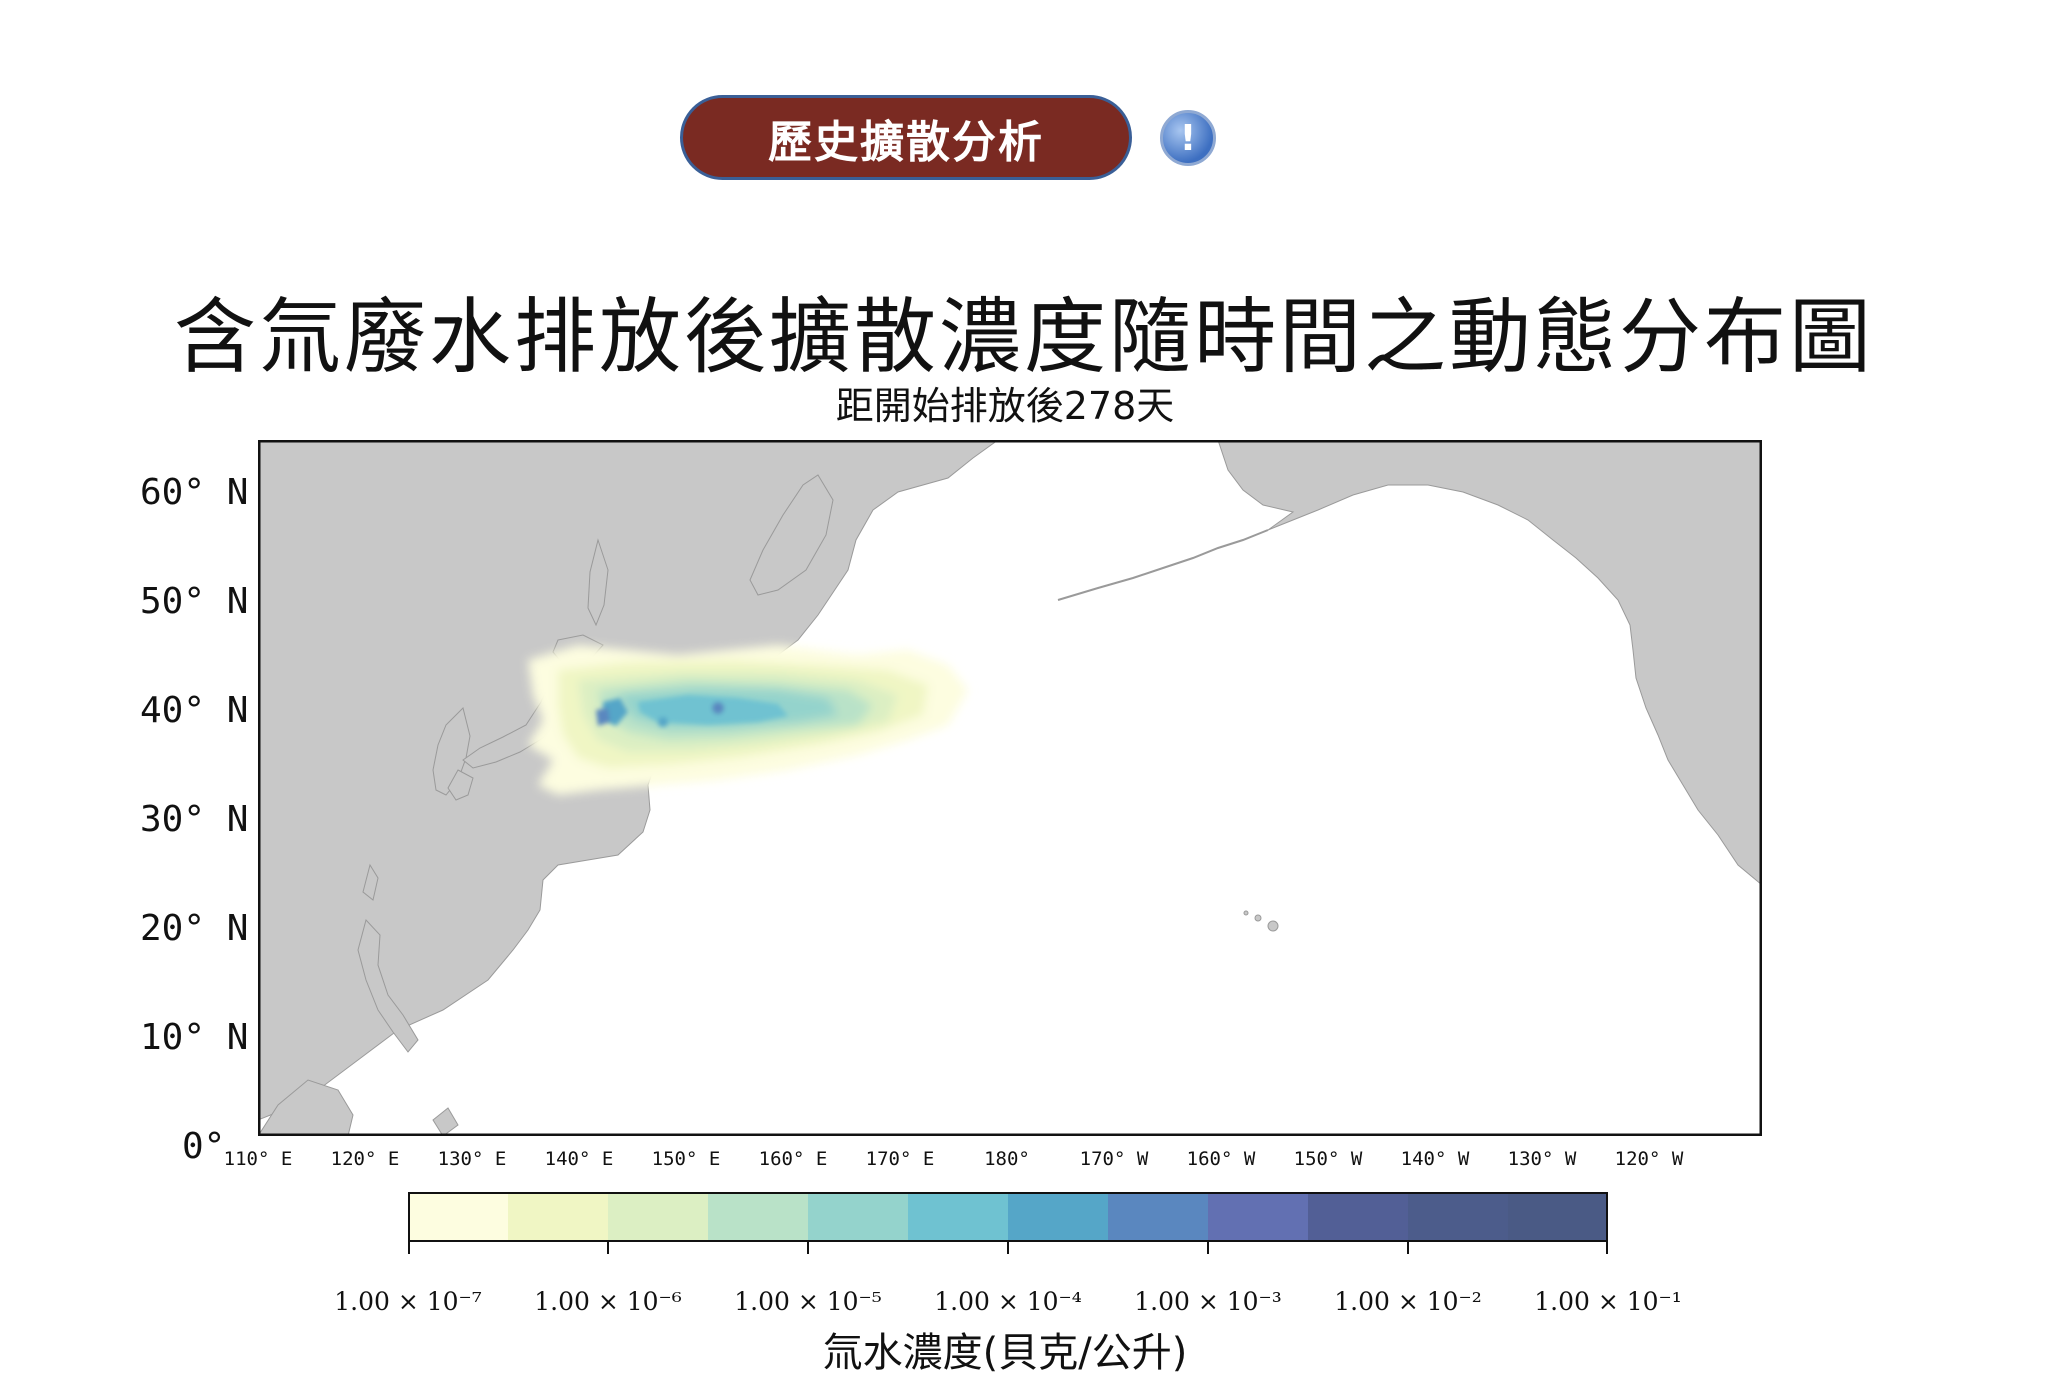  Describe the element at coordinates (1163, 565) in the screenshot. I see `land-aleutians` at that location.